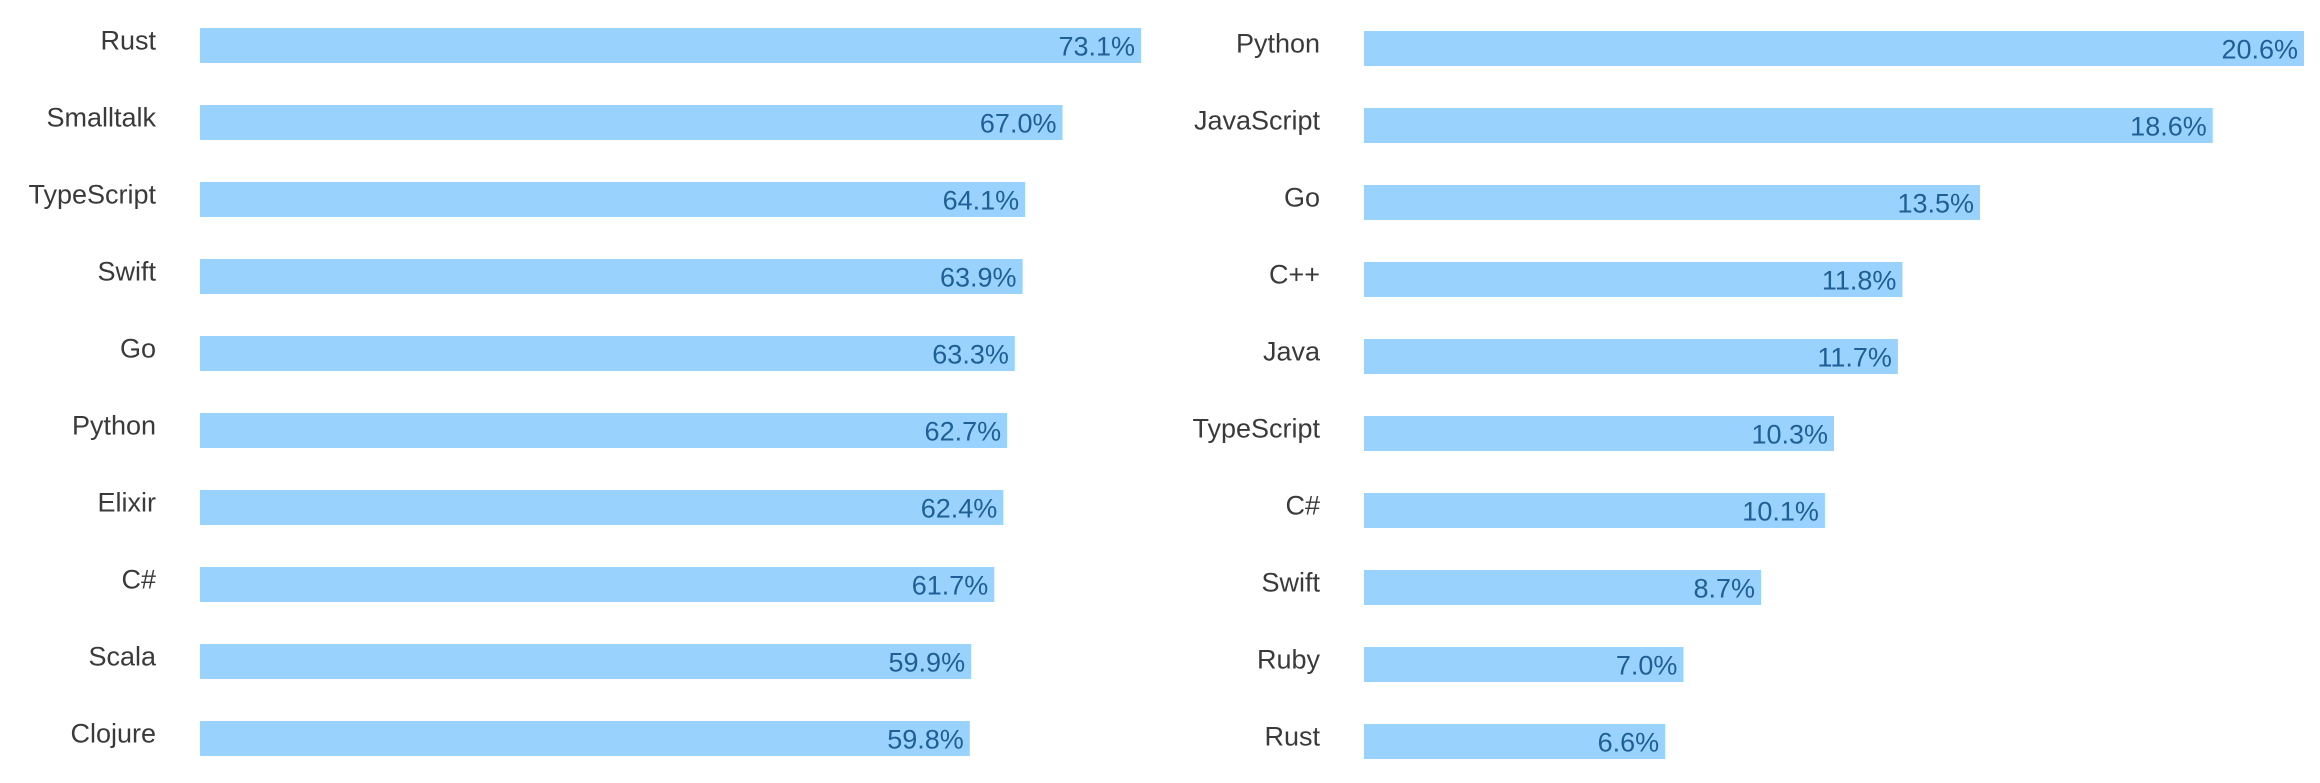  What do you see at coordinates (92, 195) in the screenshot?
I see `left-category-label-2: TypeScript` at bounding box center [92, 195].